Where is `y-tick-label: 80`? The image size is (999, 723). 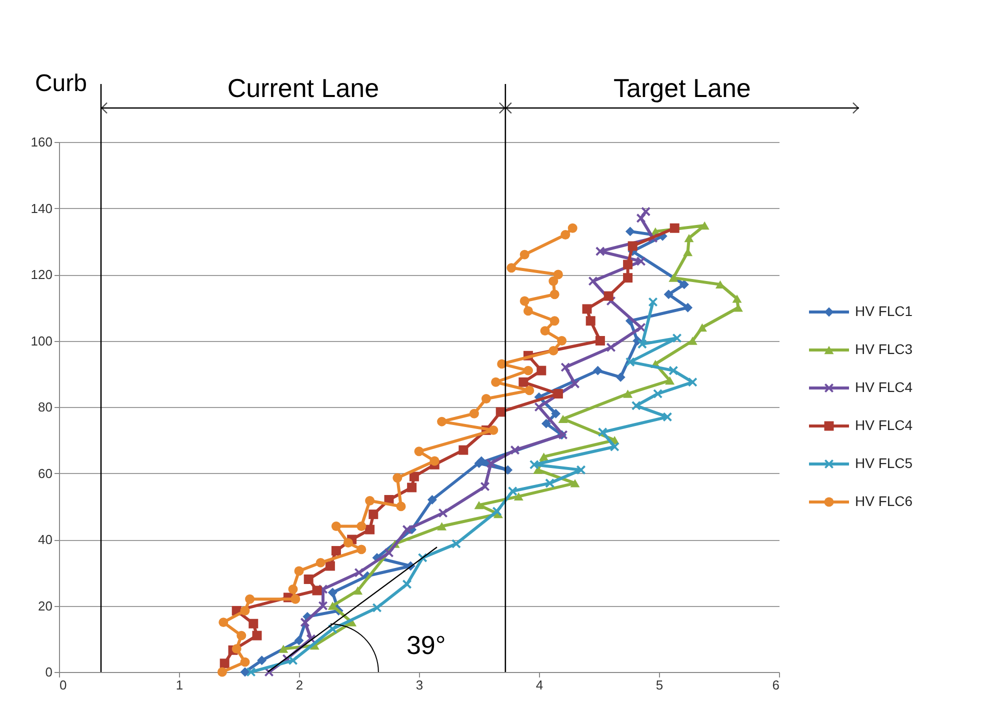
y-tick-label: 80 is located at coordinates (45, 407).